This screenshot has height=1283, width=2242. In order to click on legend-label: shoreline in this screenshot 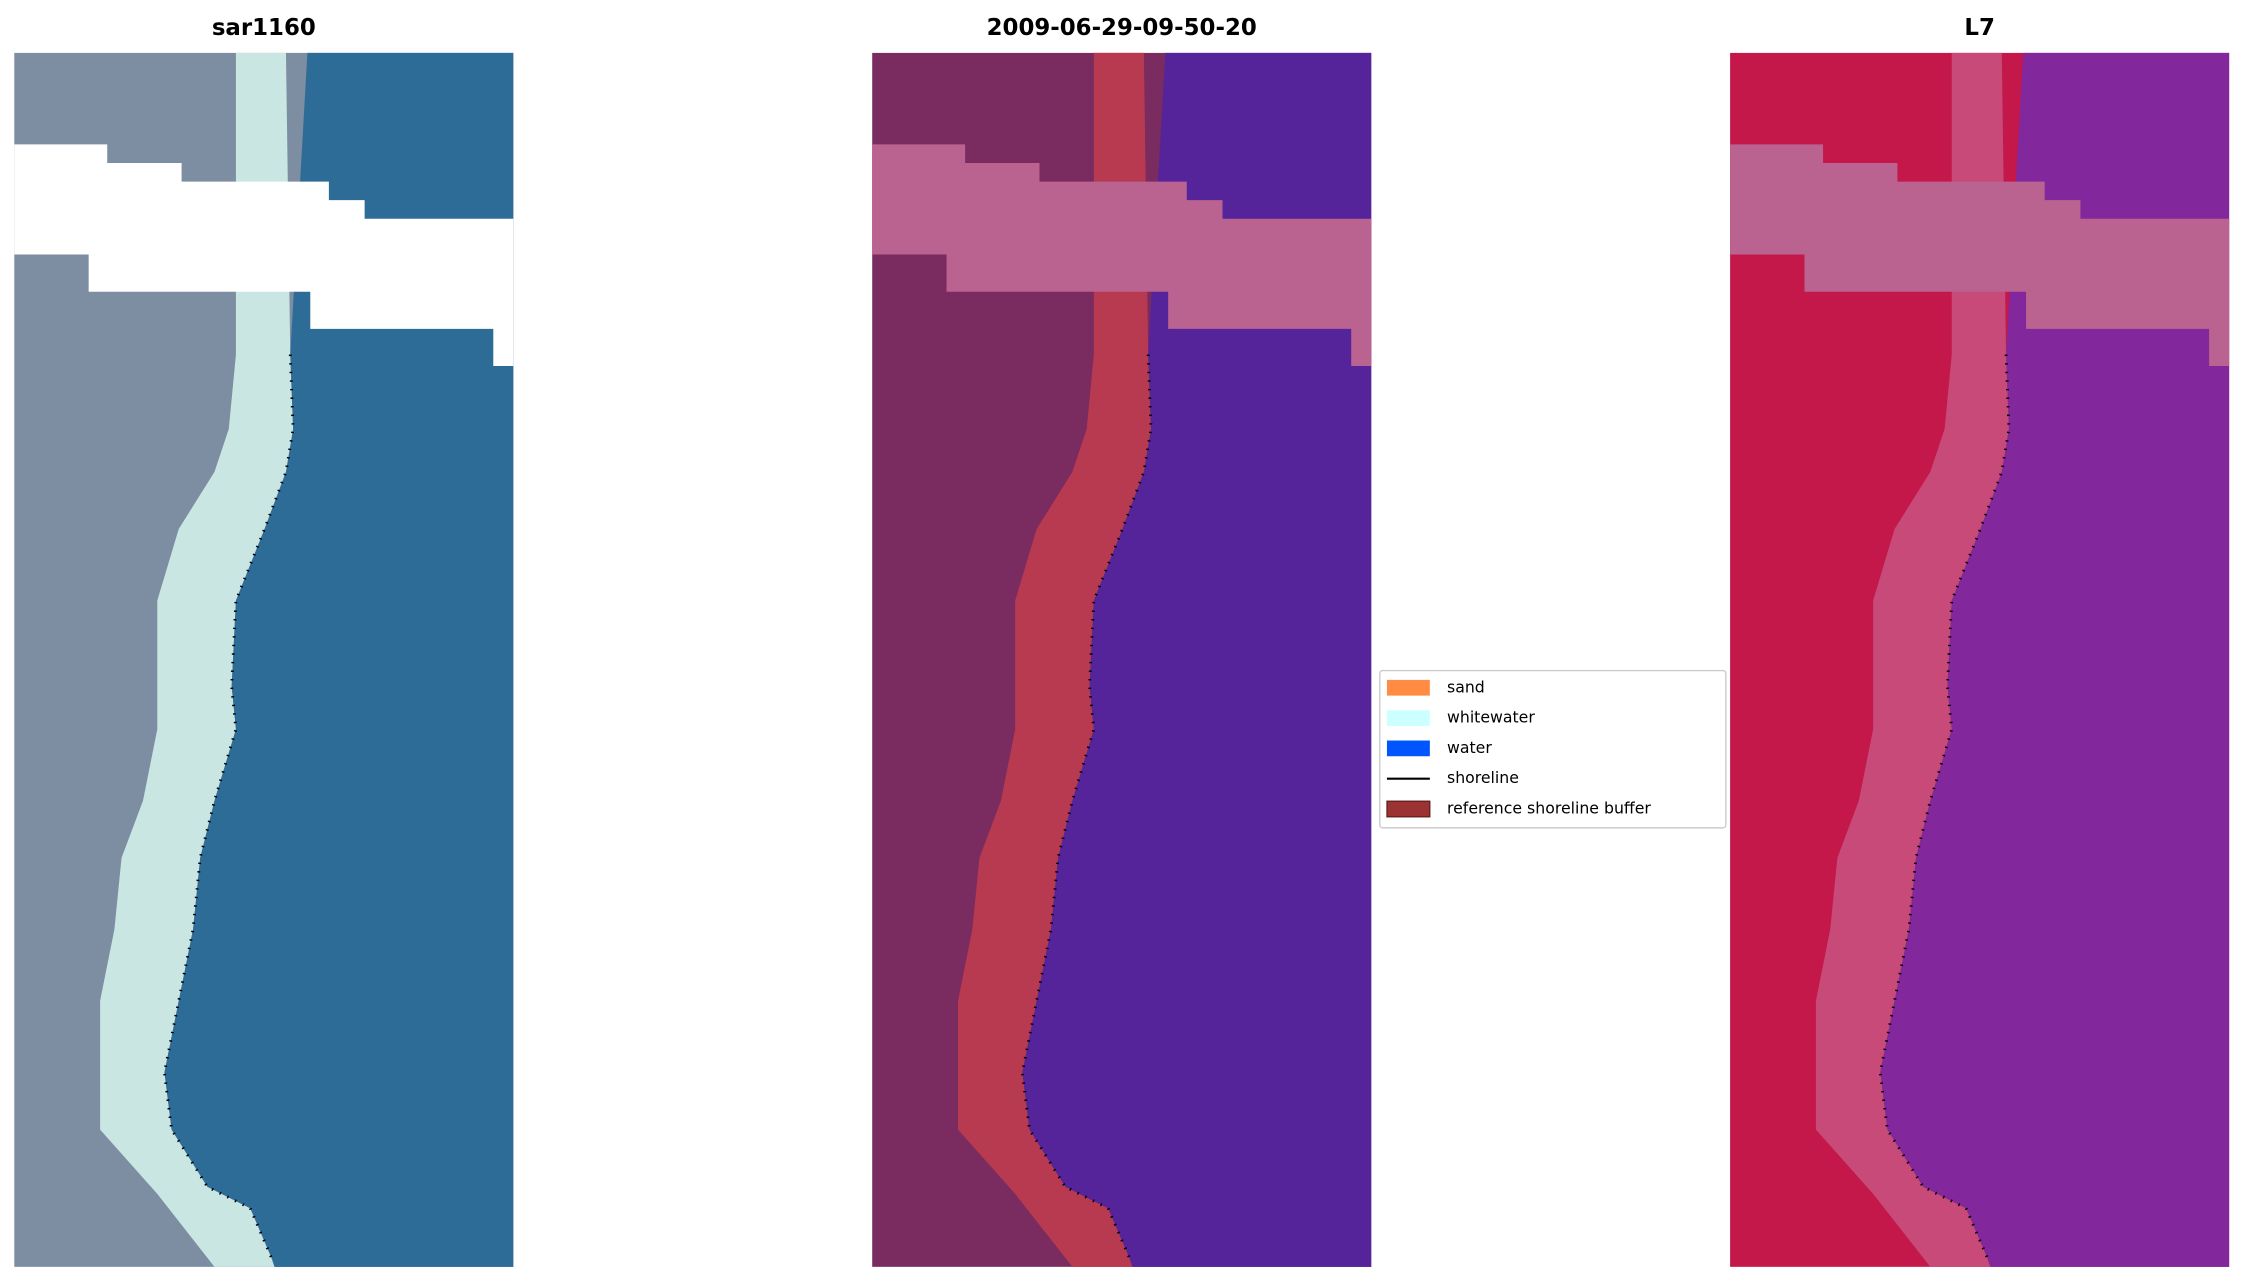, I will do `click(1483, 777)`.